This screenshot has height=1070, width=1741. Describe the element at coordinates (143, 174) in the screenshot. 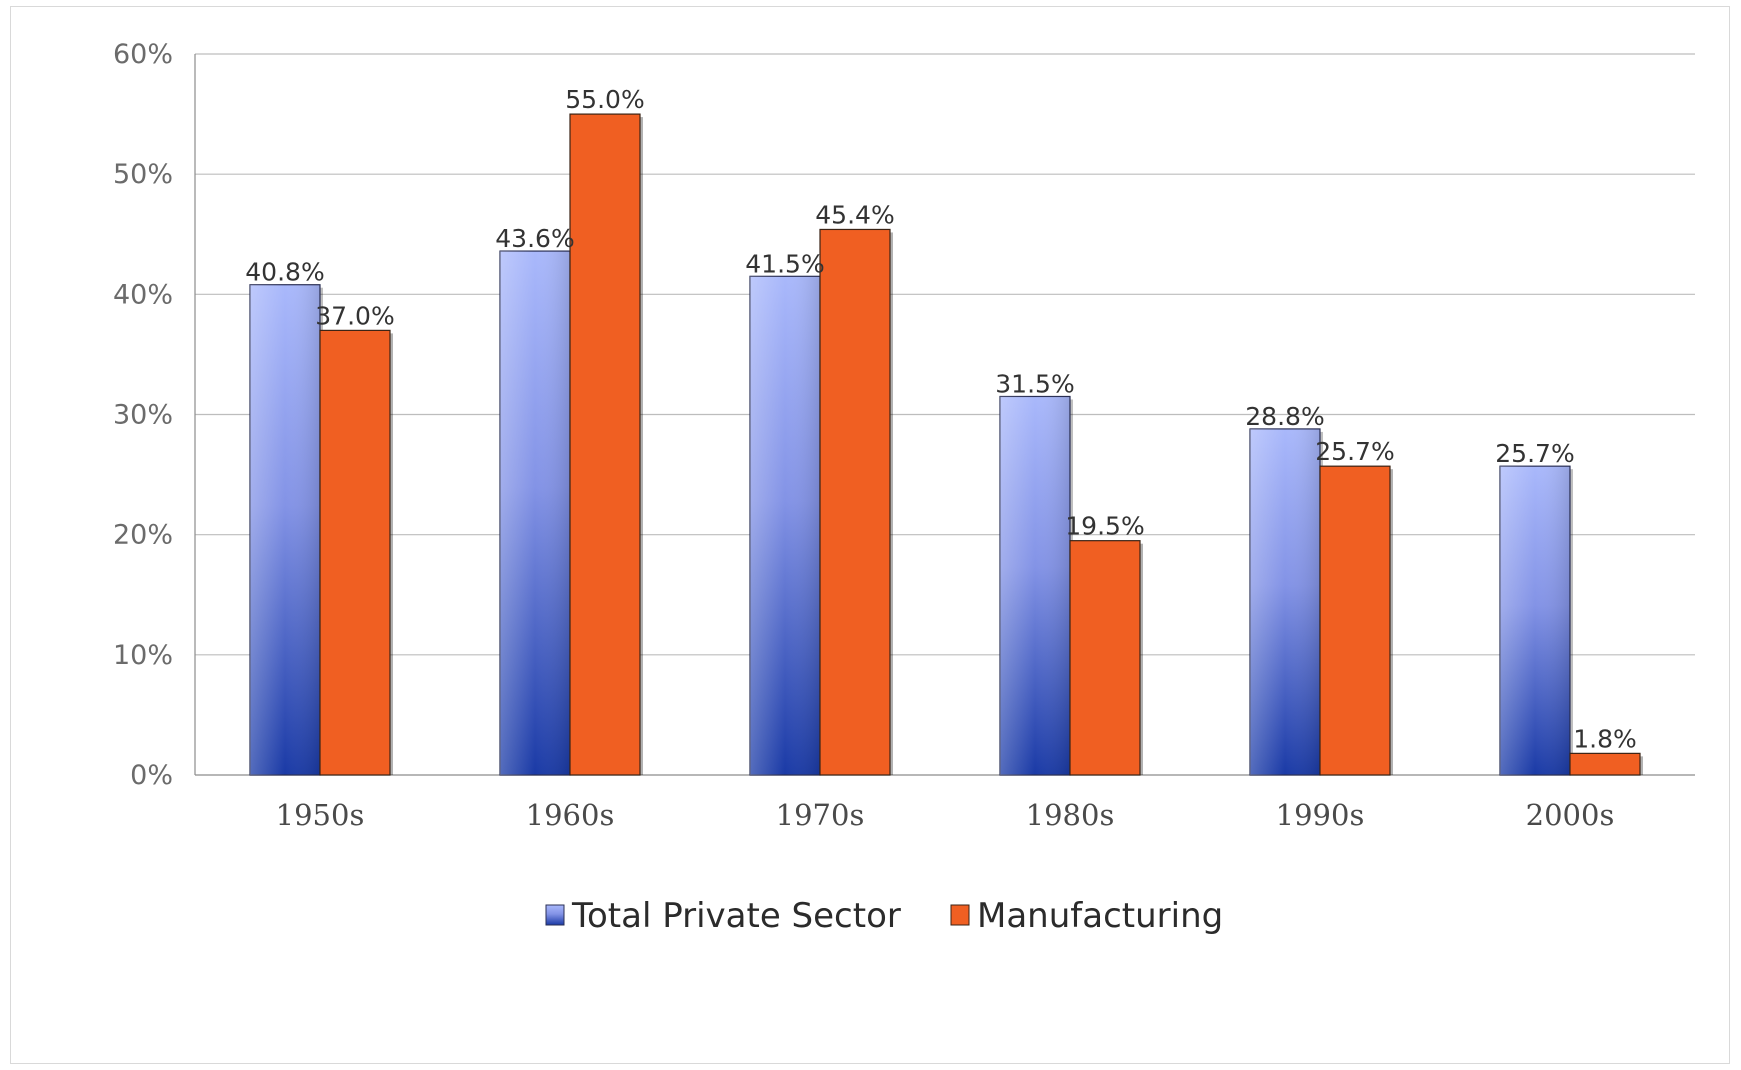

I see `y-tick-label: 50%` at that location.